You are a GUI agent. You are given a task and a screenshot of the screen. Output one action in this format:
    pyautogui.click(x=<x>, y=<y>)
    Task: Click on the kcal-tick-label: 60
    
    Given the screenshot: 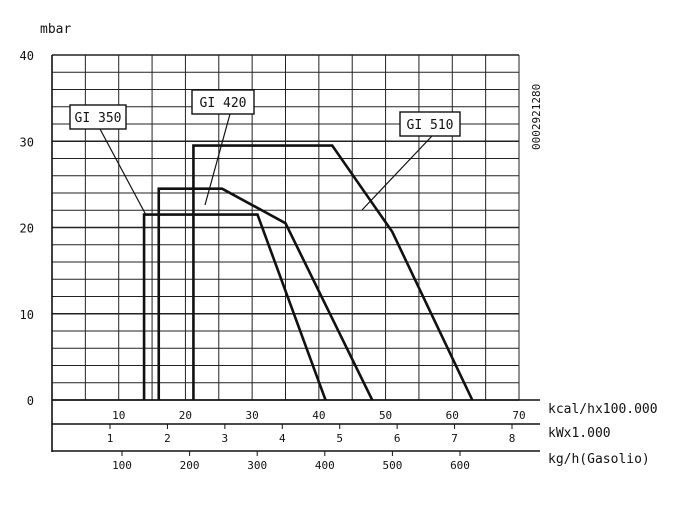 What is the action you would take?
    pyautogui.click(x=452, y=415)
    